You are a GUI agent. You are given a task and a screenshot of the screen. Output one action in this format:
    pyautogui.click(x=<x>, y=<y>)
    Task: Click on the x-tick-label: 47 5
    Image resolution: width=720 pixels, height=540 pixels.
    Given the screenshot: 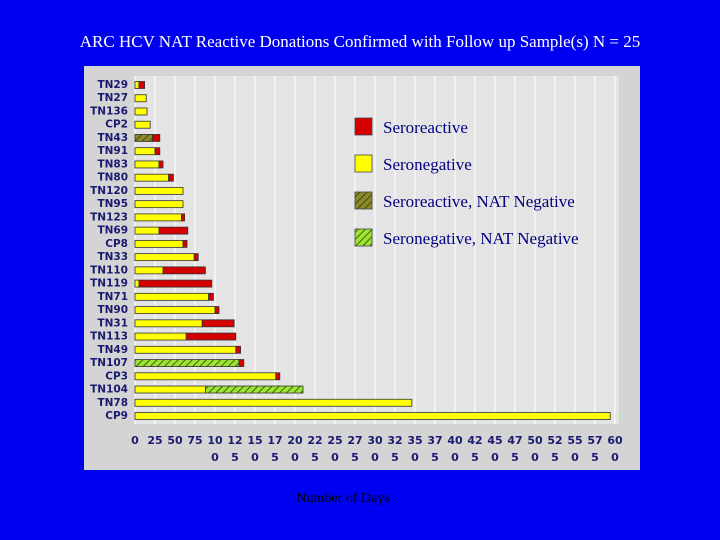 What is the action you would take?
    pyautogui.click(x=514, y=449)
    